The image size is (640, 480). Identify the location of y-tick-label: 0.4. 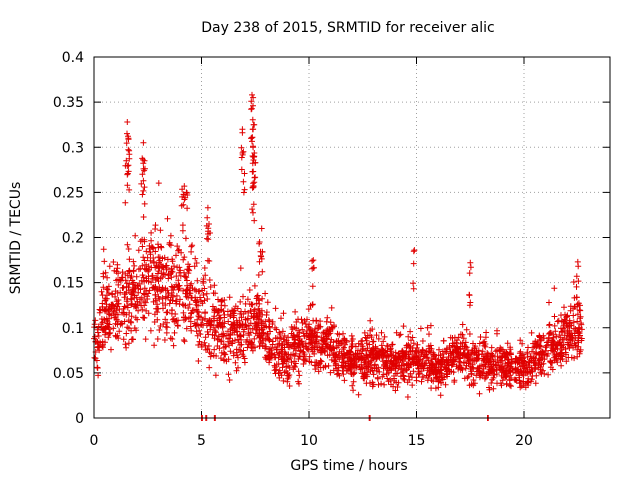
(73, 58).